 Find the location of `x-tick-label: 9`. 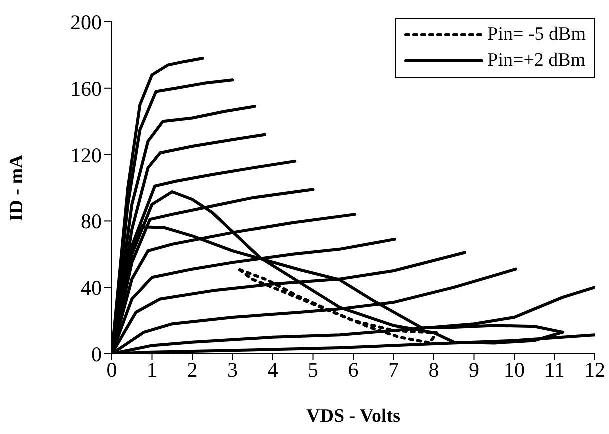

x-tick-label: 9 is located at coordinates (474, 370).